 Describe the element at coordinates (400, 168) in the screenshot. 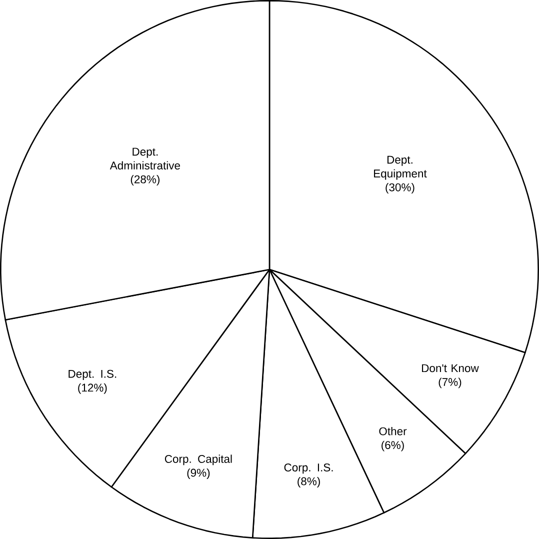

I see `slice-label: Dept. Equipment` at that location.